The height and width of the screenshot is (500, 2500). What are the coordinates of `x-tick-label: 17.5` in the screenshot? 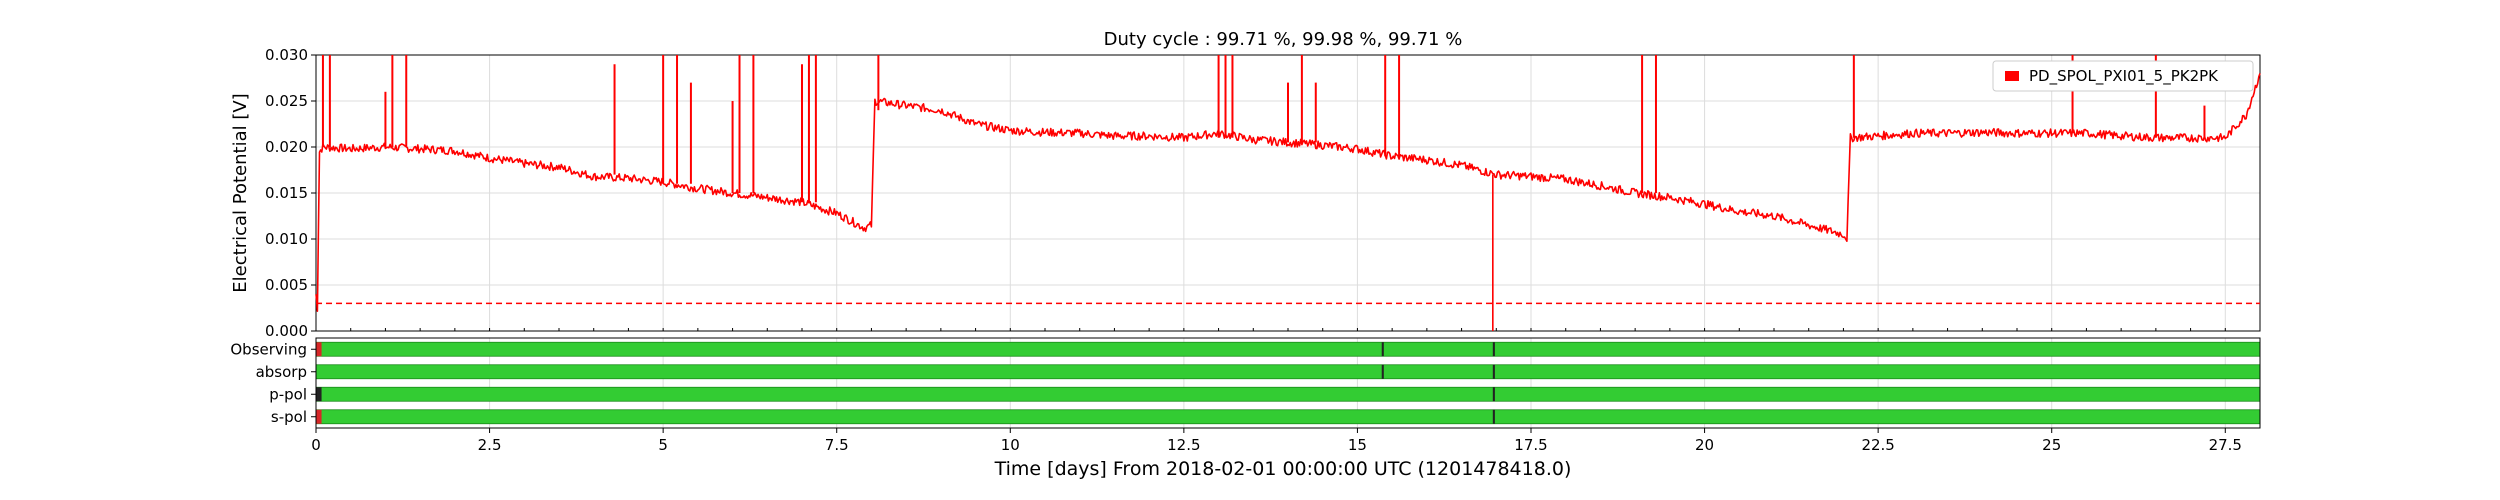 It's located at (1530, 445).